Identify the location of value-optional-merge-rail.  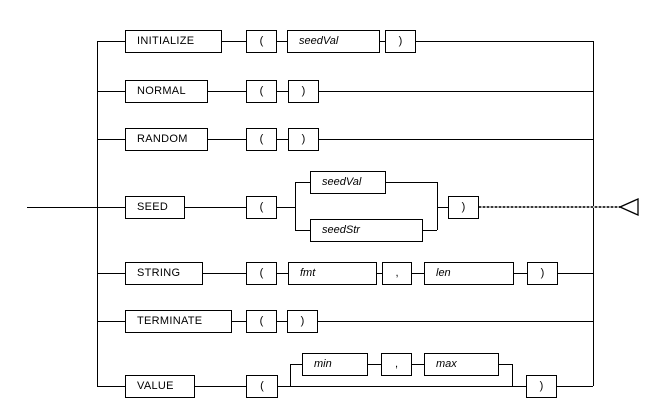
(512, 375).